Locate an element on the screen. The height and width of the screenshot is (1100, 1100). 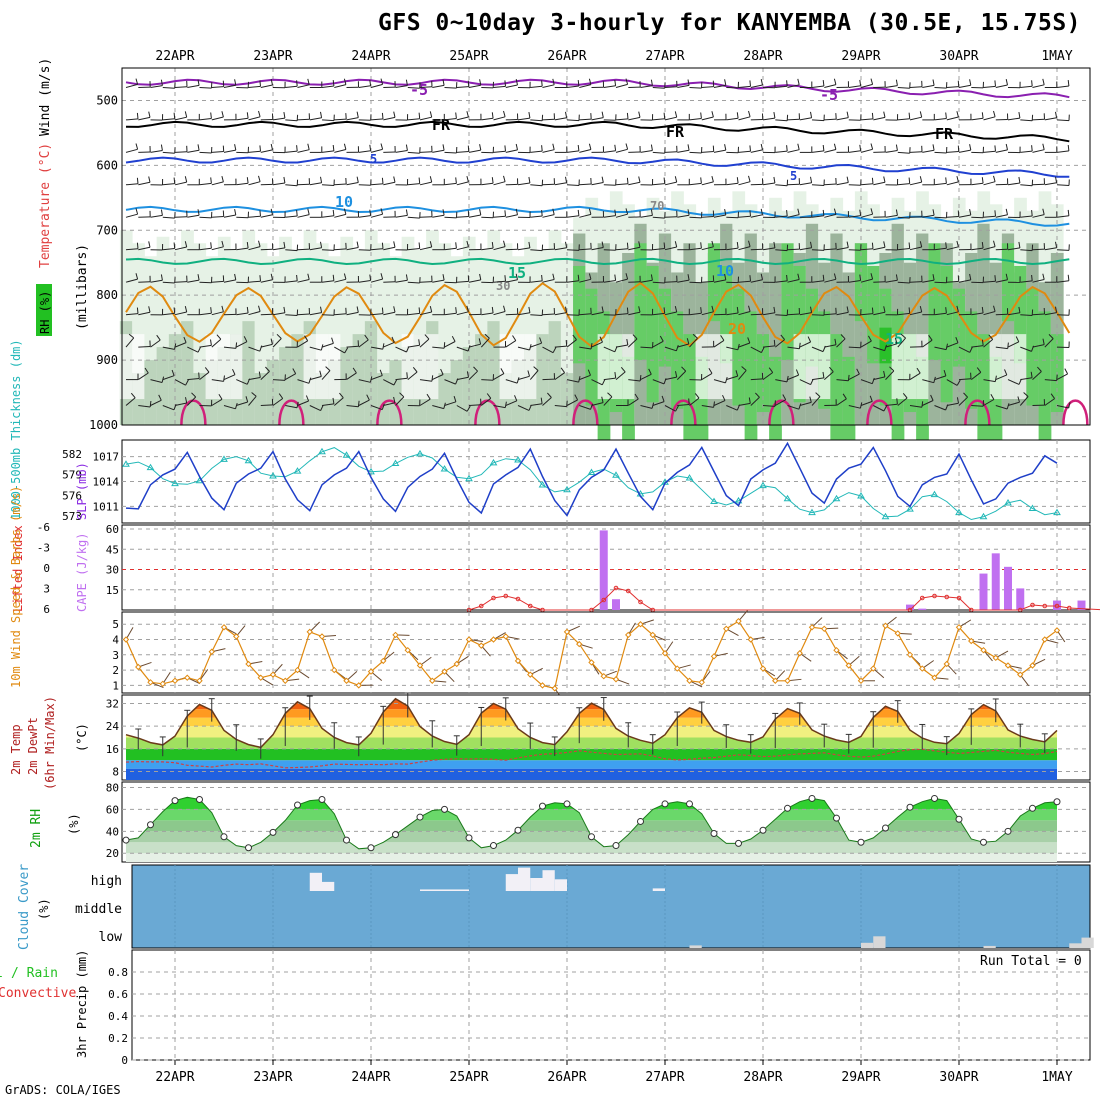
rh-band is located at coordinates (591, 857).